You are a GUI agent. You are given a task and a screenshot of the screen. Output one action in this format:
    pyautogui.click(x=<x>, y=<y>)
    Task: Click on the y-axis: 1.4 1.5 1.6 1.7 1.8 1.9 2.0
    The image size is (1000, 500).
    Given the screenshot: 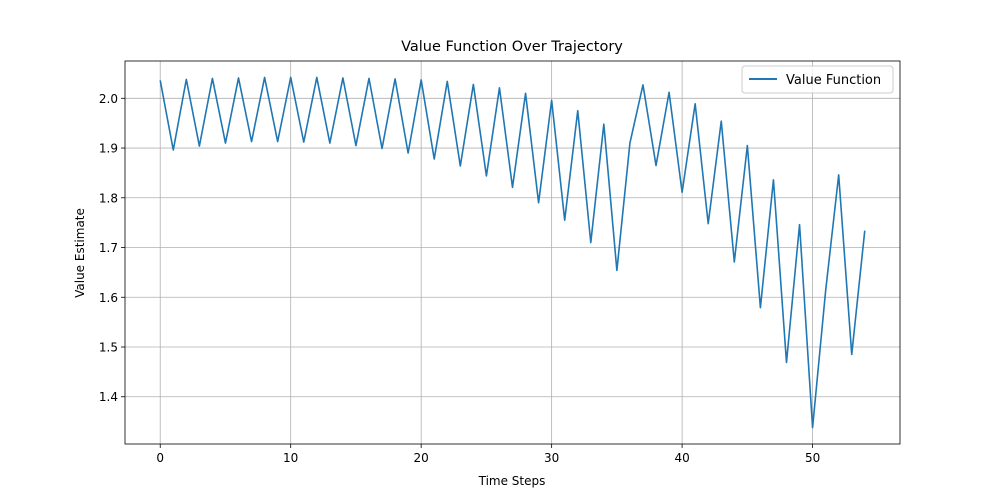 What is the action you would take?
    pyautogui.click(x=112, y=248)
    